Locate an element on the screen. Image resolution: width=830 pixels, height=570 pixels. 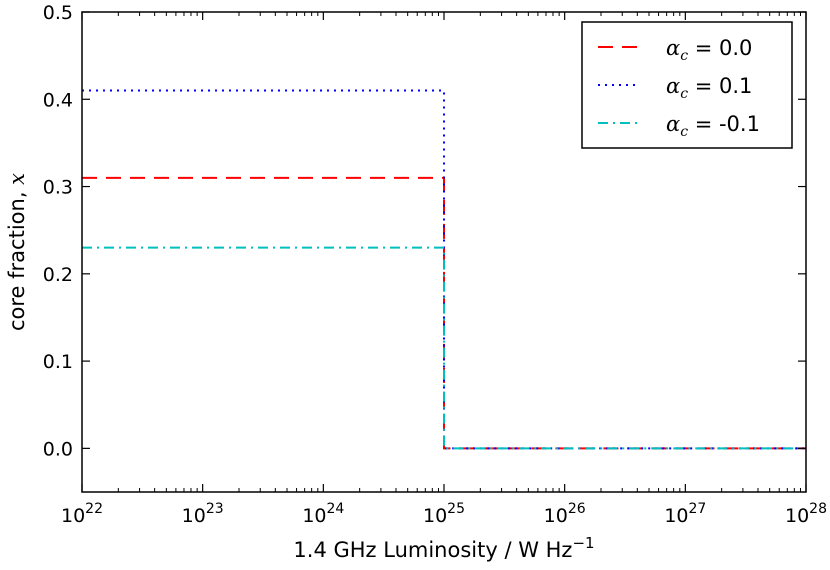
y-axis-label: core fraction, x is located at coordinates (17, 252).